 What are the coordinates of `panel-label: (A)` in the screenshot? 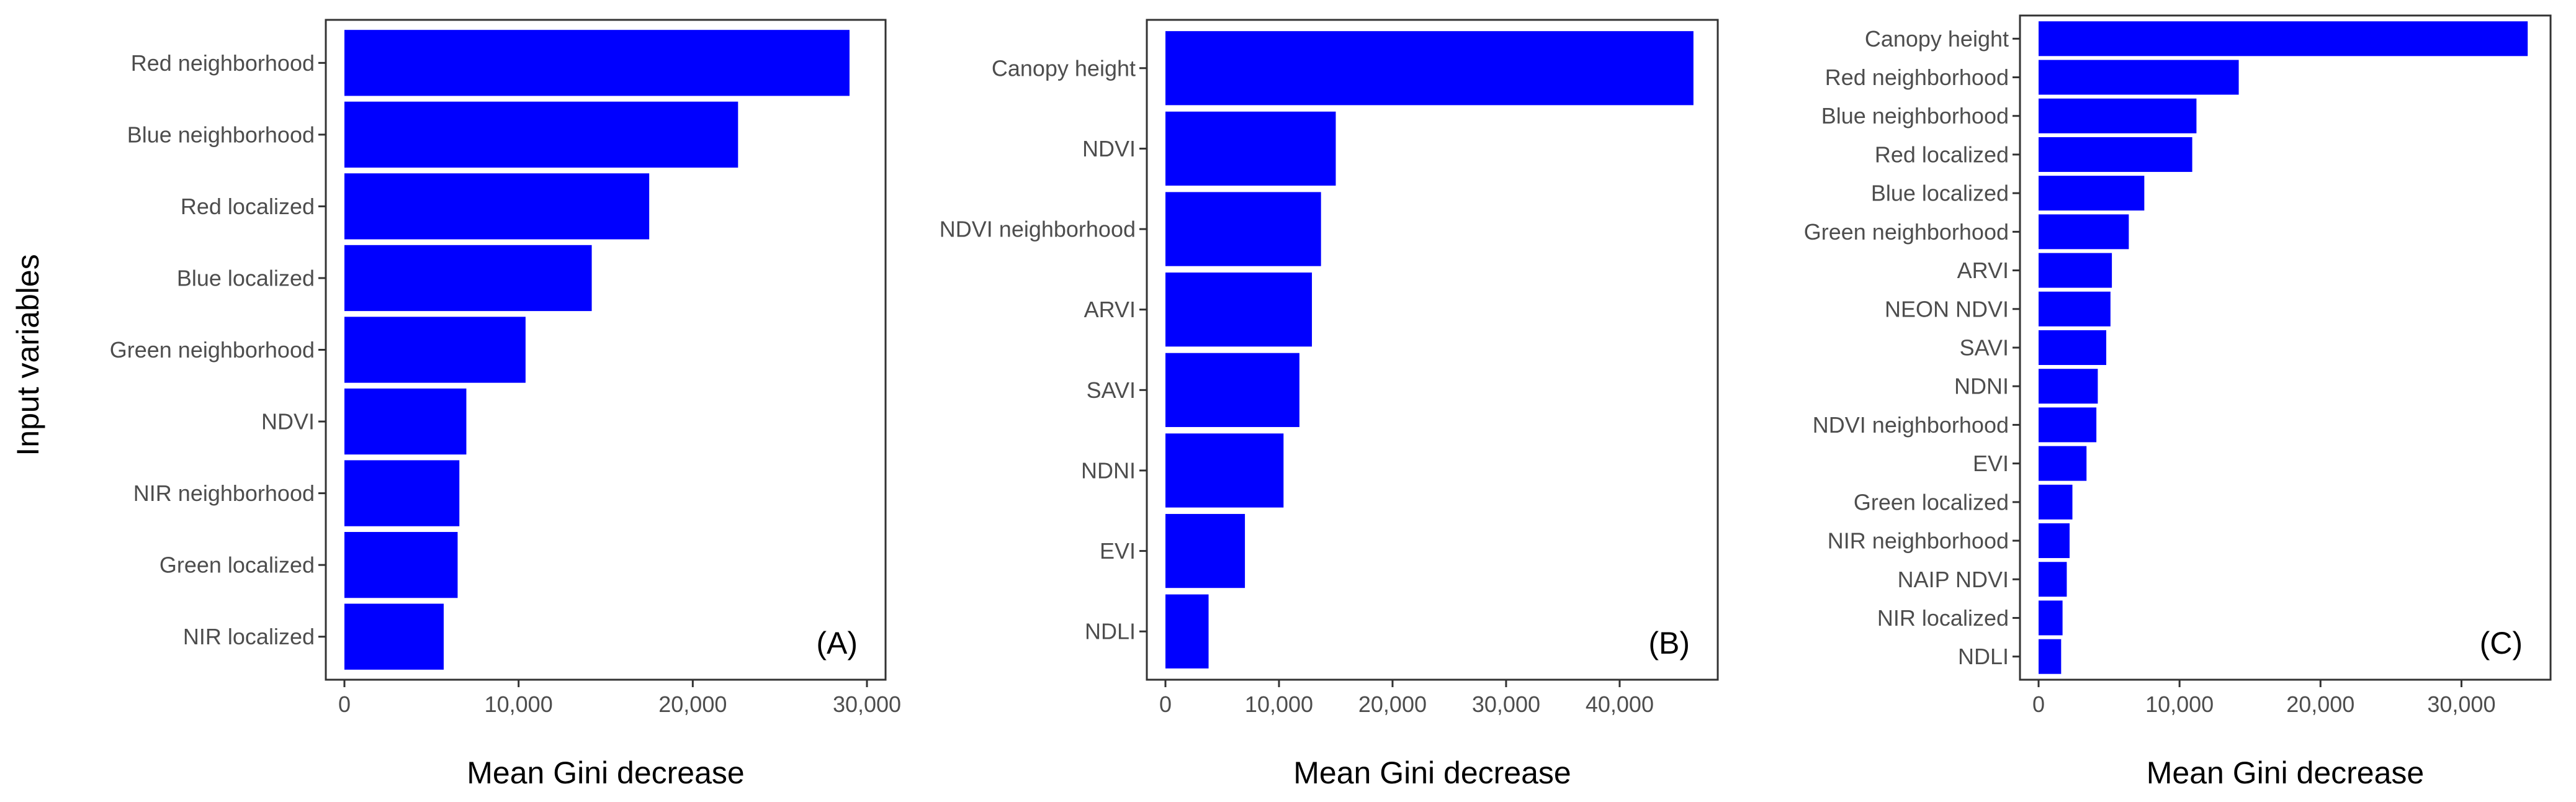 It's located at (837, 643).